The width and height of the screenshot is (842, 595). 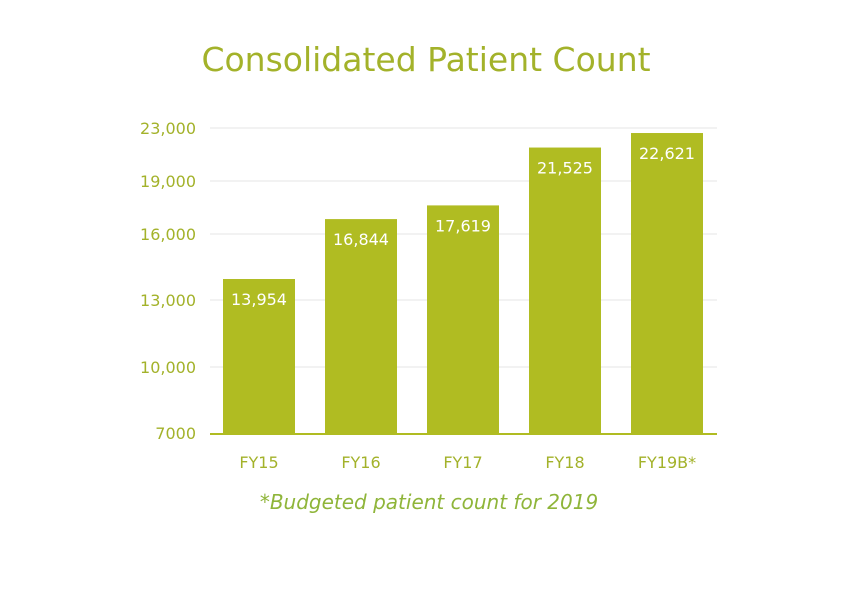 I want to click on x-tick-label: FY17, so click(x=462, y=462).